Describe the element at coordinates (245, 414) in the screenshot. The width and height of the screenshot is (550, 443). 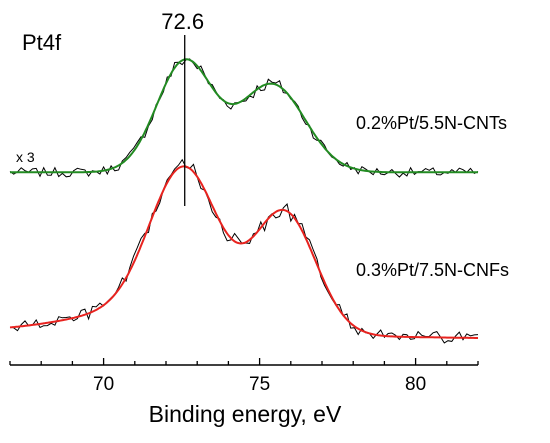
I see `x-axis-label: Binding energy, eV` at that location.